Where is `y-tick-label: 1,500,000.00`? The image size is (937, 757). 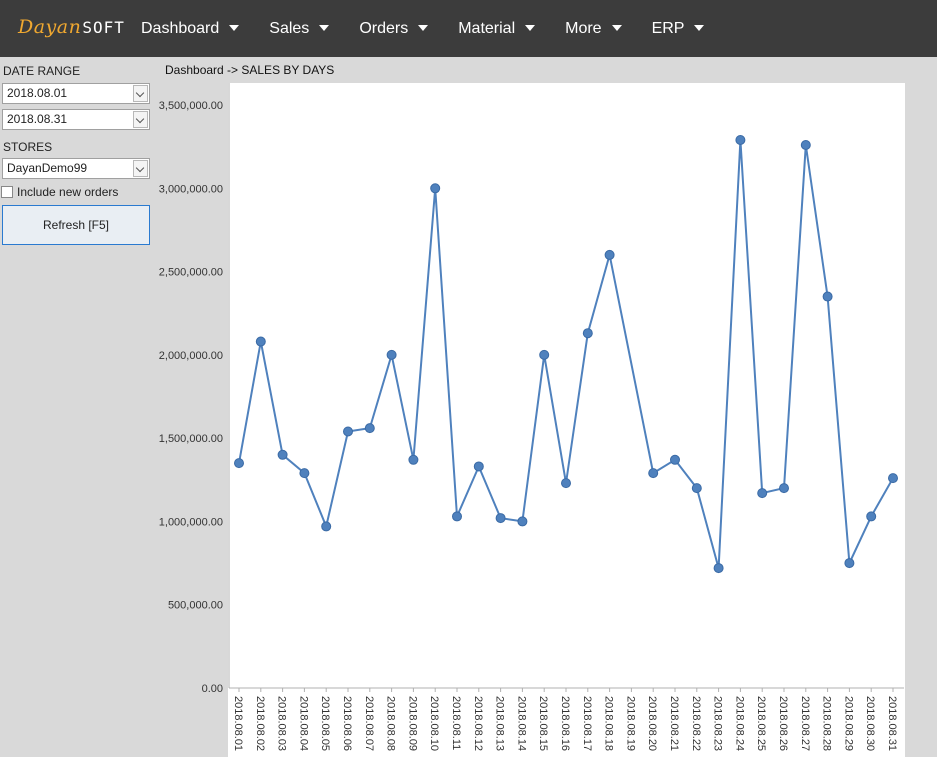
y-tick-label: 1,500,000.00 is located at coordinates (191, 439).